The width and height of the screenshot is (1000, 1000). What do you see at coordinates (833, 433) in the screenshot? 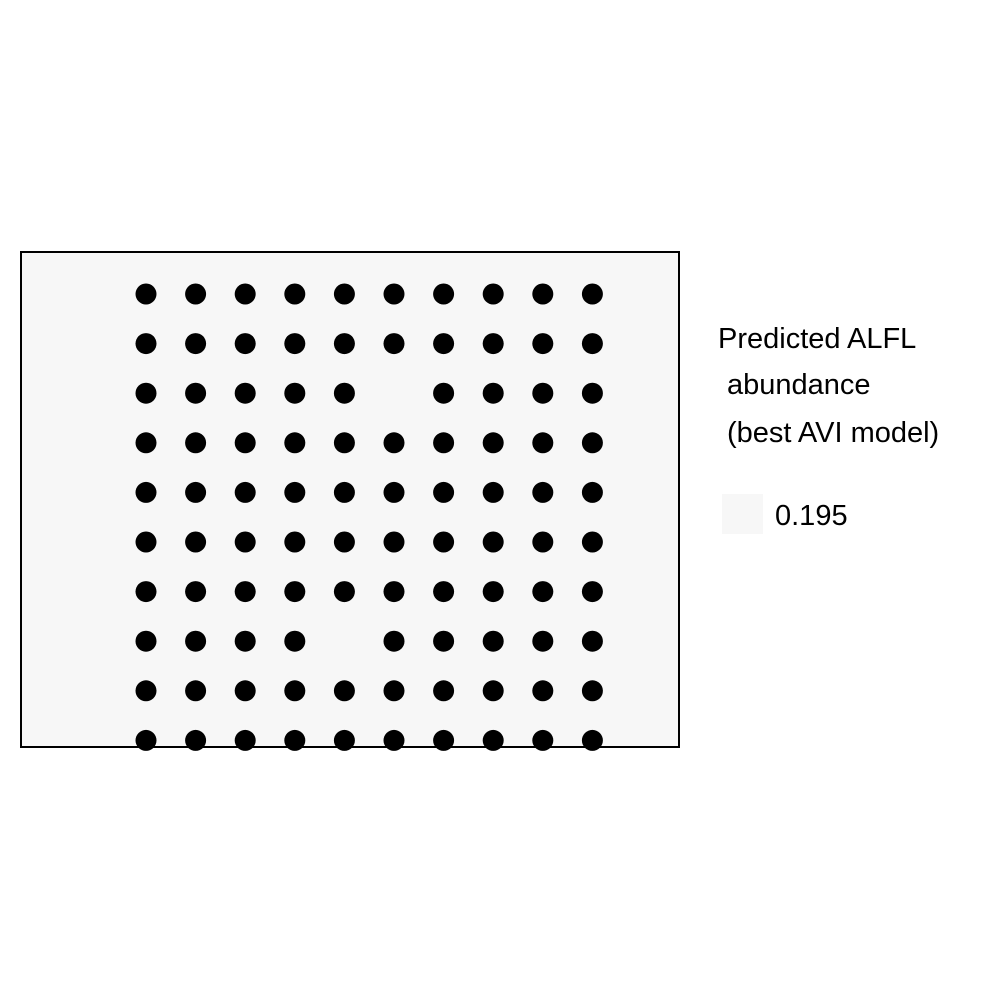
I see `legend-title-line-3: (best AVI model)` at bounding box center [833, 433].